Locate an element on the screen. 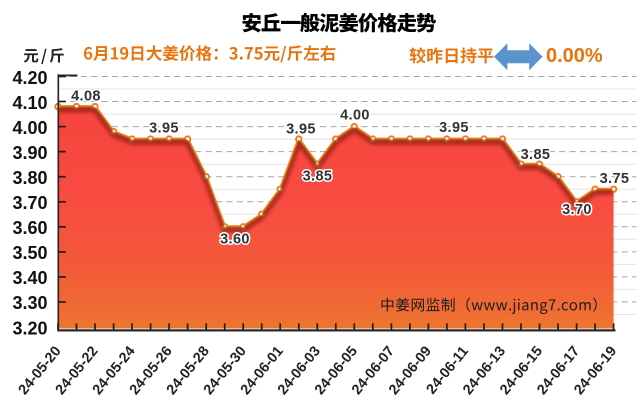 This screenshot has width=641, height=411. svg-text: 3.20 is located at coordinates (29, 328).